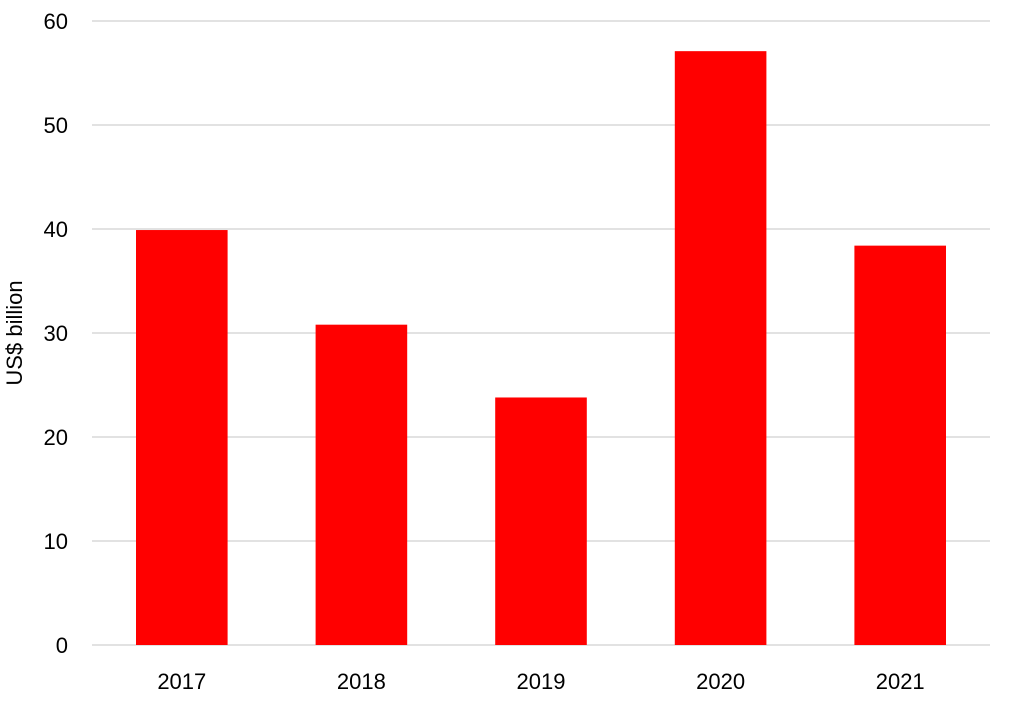 The image size is (1011, 716). Describe the element at coordinates (361, 681) in the screenshot. I see `x-tick-label: 2018` at that location.